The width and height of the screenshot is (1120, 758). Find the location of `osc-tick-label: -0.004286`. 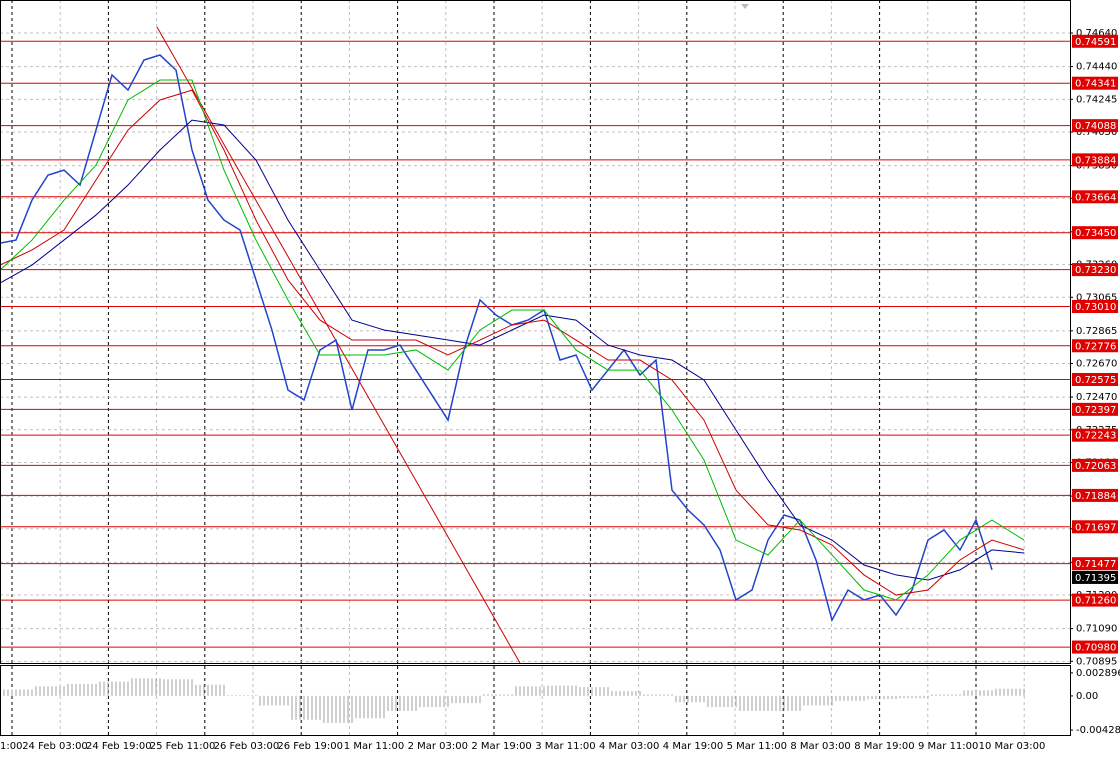

osc-tick-label: -0.004286 is located at coordinates (1098, 730).